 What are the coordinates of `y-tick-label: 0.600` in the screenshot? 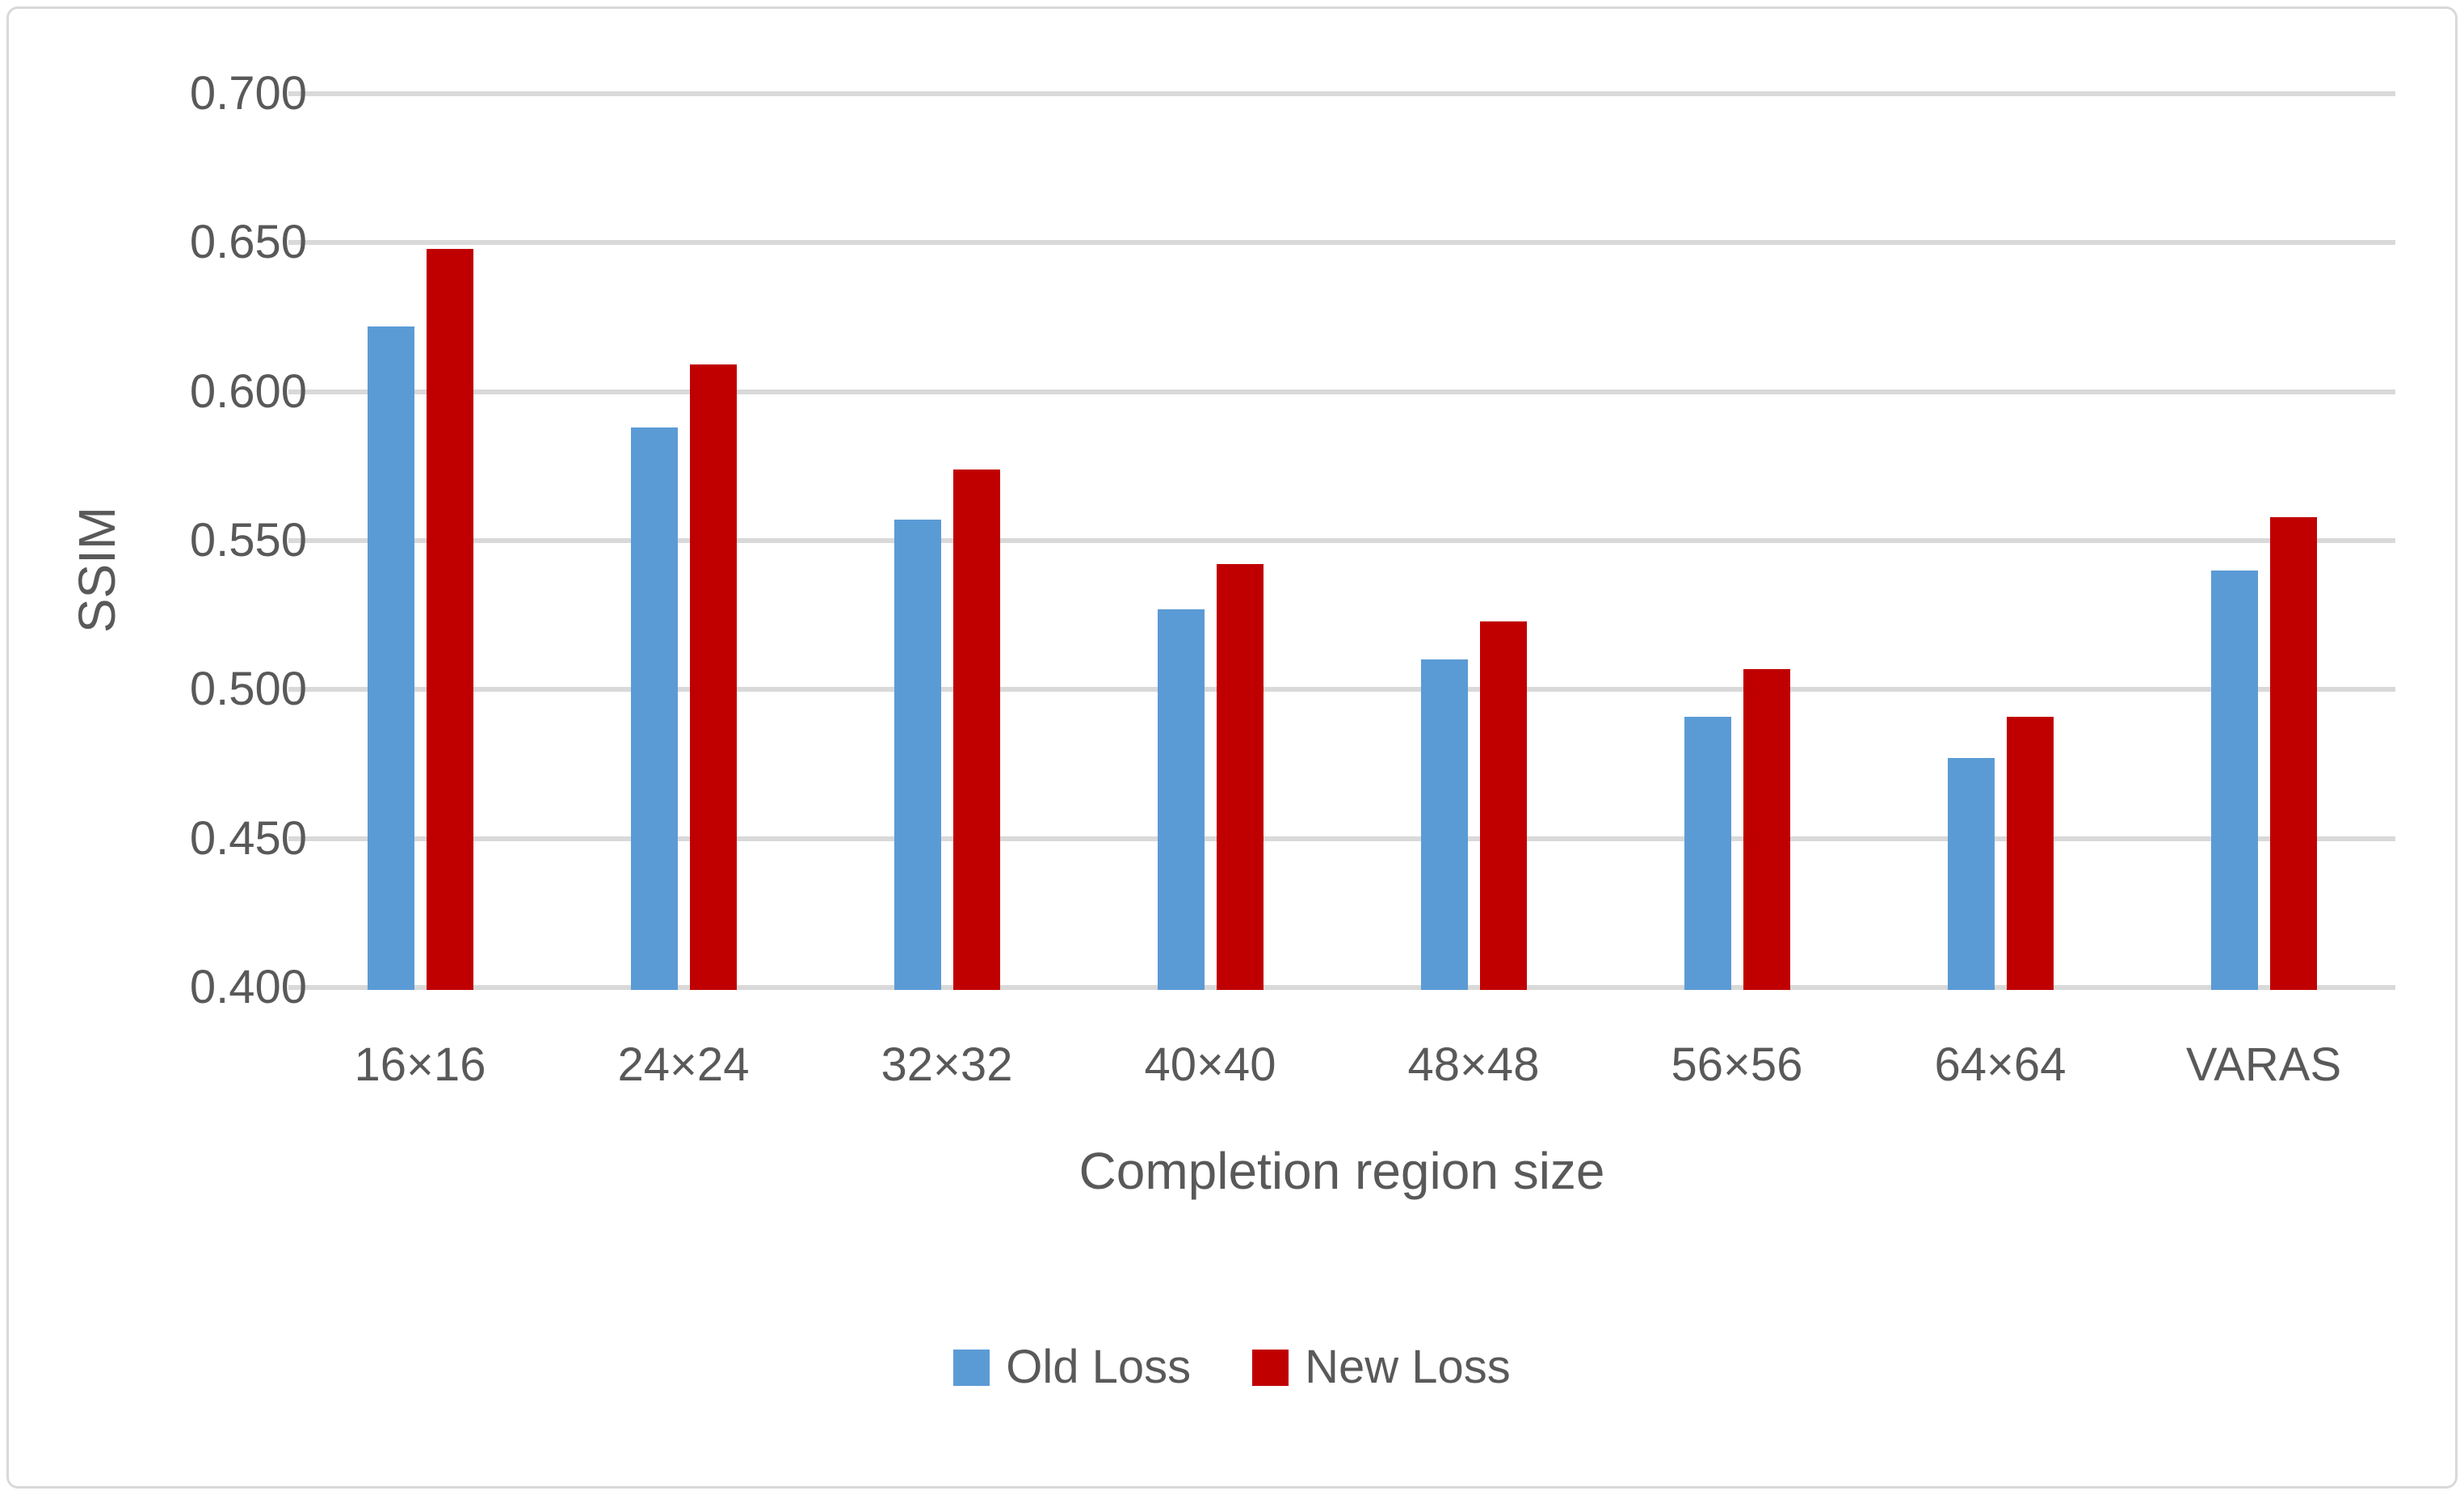 It's located at (248, 391).